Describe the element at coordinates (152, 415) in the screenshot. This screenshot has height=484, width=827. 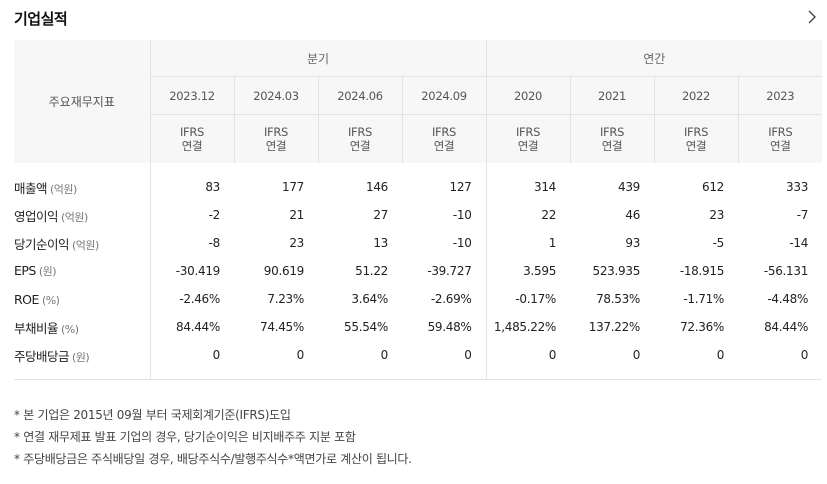
I see `footnote: * 본 기업은 2015년 09월 부터 국제회계기준(IFRS)도입` at that location.